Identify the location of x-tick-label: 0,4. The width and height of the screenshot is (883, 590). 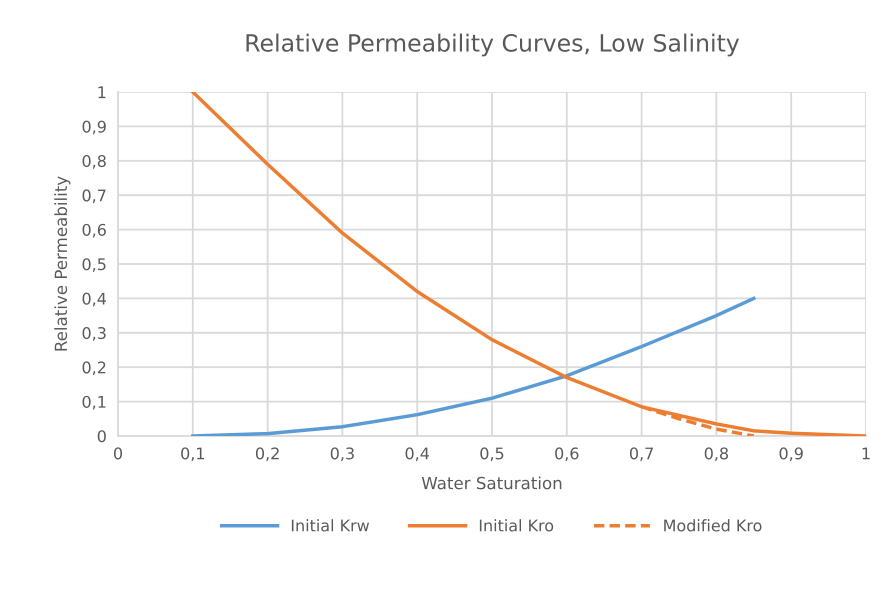
(418, 454).